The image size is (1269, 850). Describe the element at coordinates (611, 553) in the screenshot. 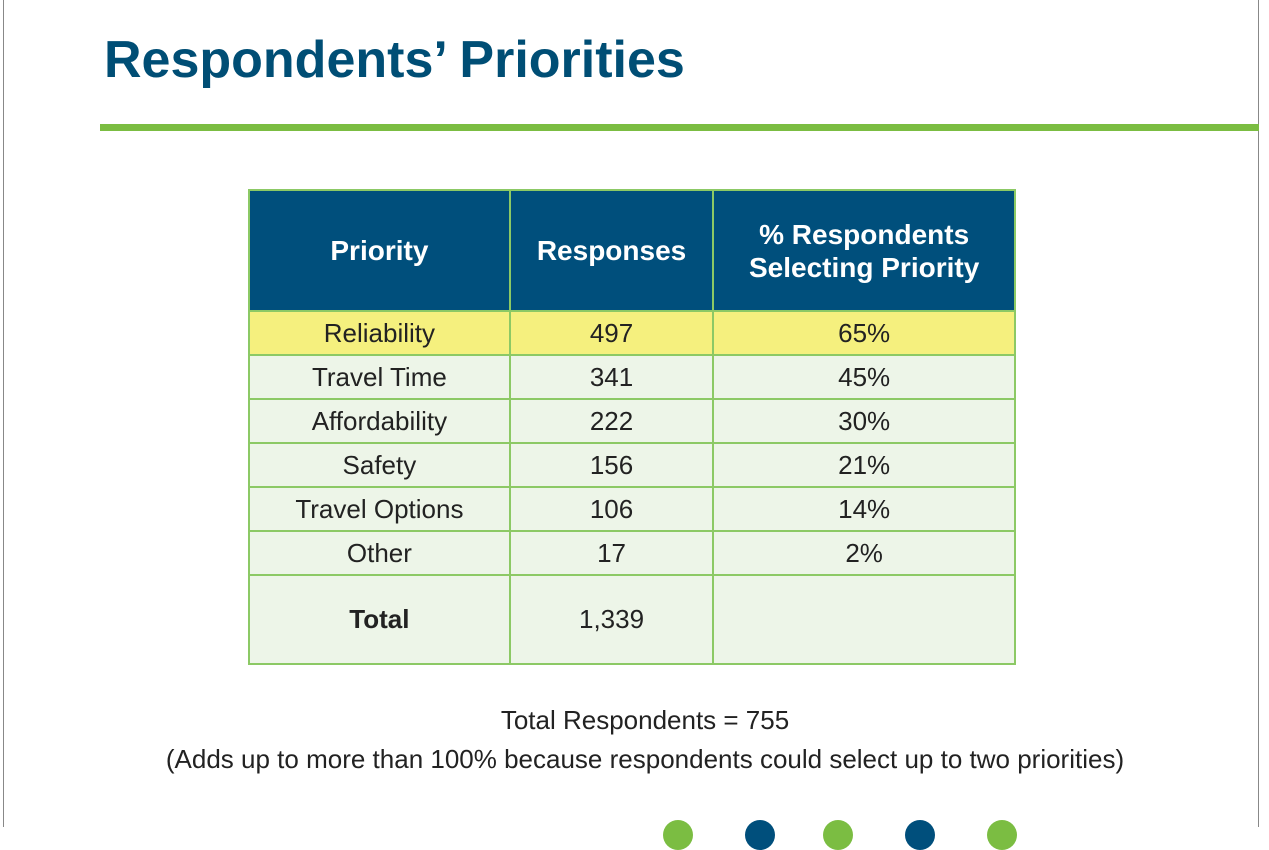

I see `responses-cell: 17` at that location.